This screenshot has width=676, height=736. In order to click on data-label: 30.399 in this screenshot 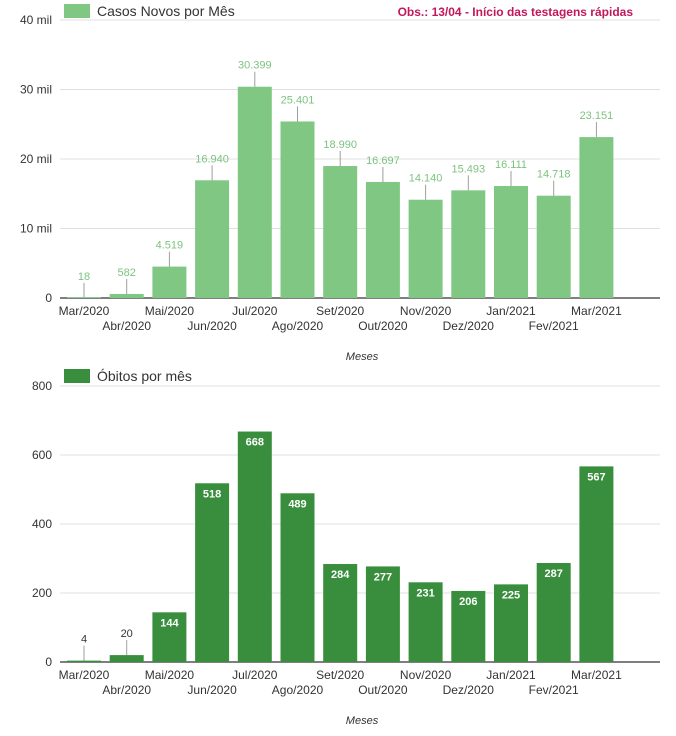, I will do `click(255, 66)`.